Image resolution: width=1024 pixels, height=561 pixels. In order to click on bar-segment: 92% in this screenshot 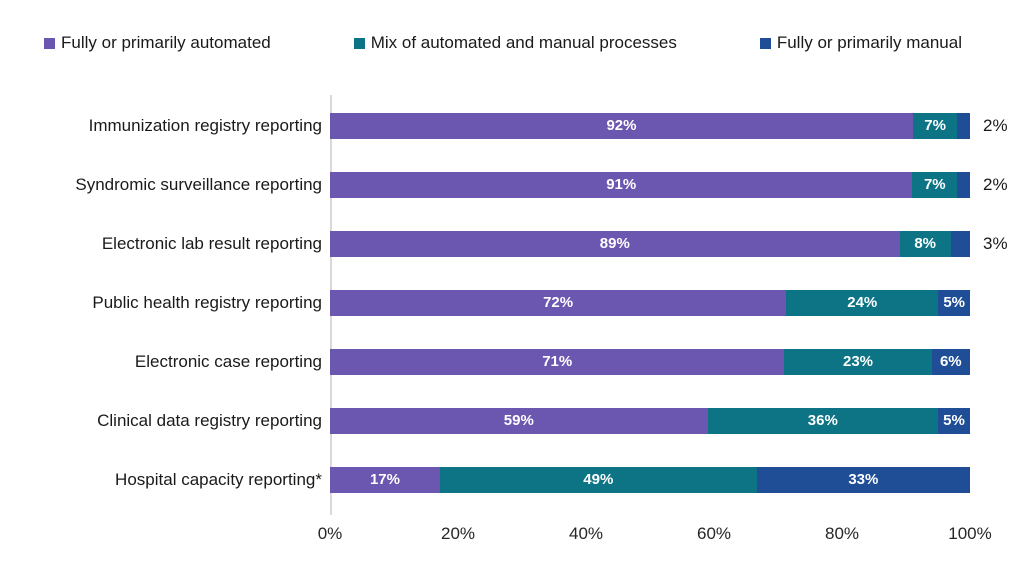, I will do `click(621, 125)`.